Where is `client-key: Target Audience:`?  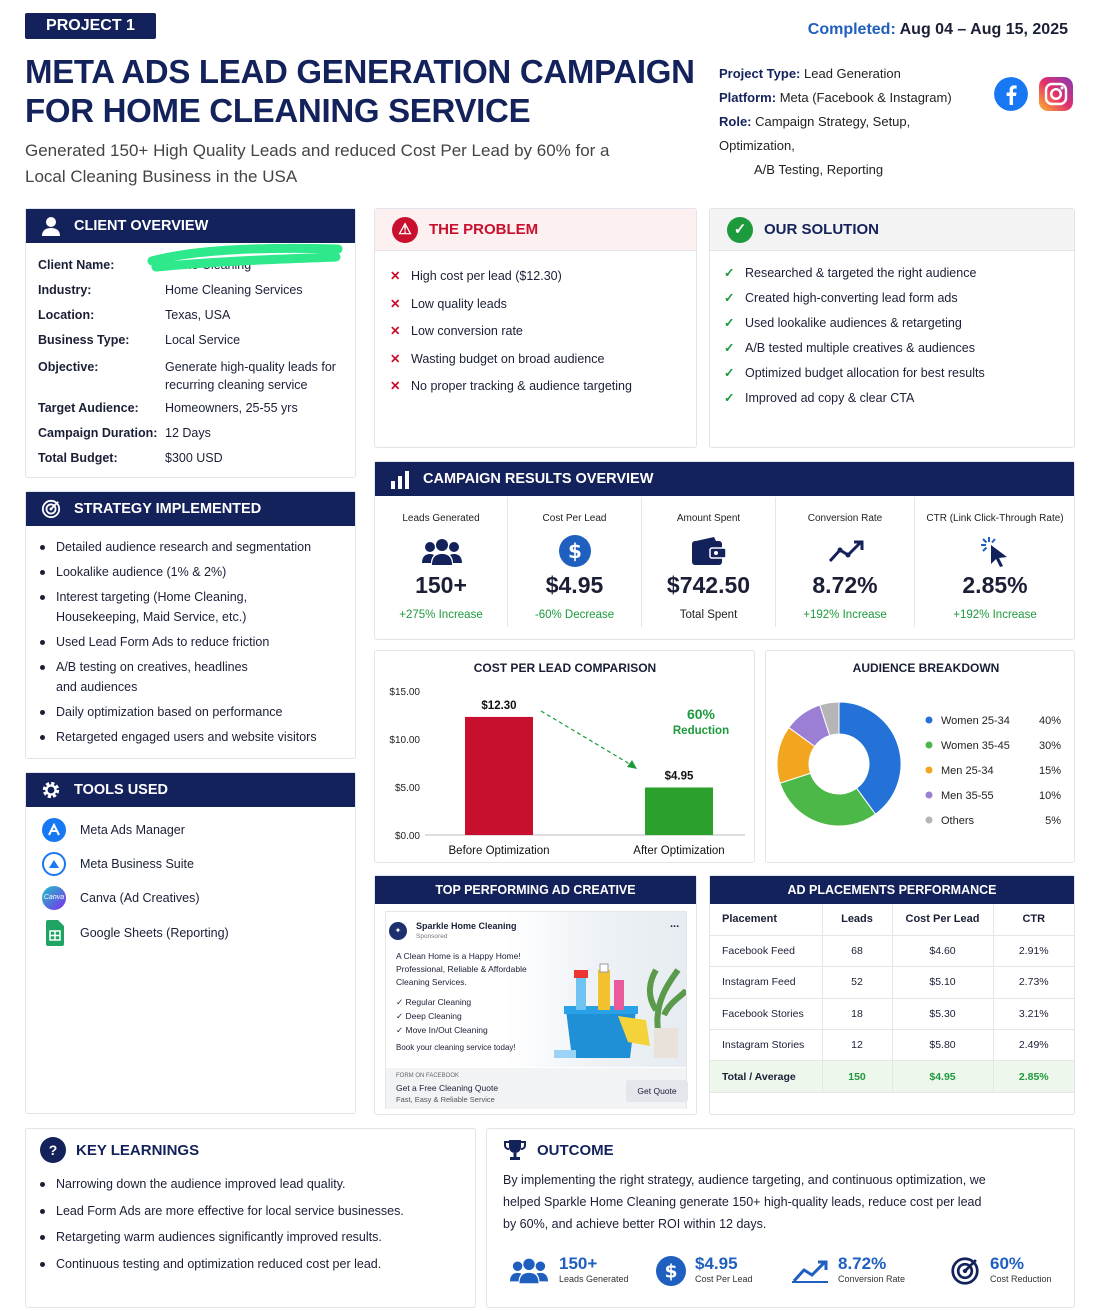
client-key: Target Audience: is located at coordinates (88, 408).